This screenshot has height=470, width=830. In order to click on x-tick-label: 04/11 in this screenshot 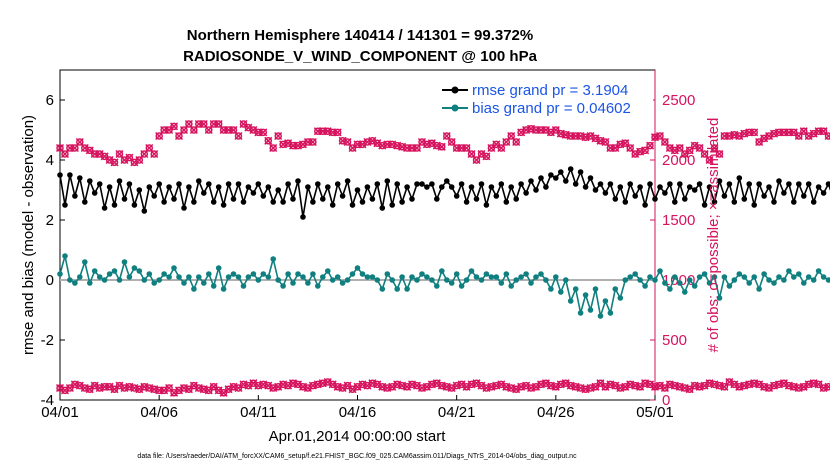, I will do `click(258, 412)`.